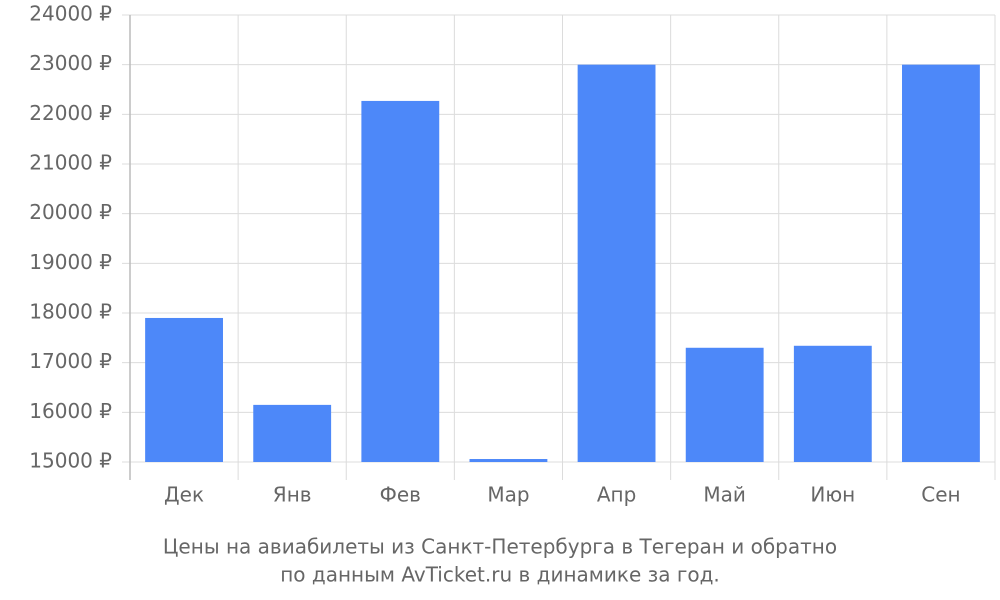 The height and width of the screenshot is (600, 1000). I want to click on x-tick-label: Май, so click(724, 495).